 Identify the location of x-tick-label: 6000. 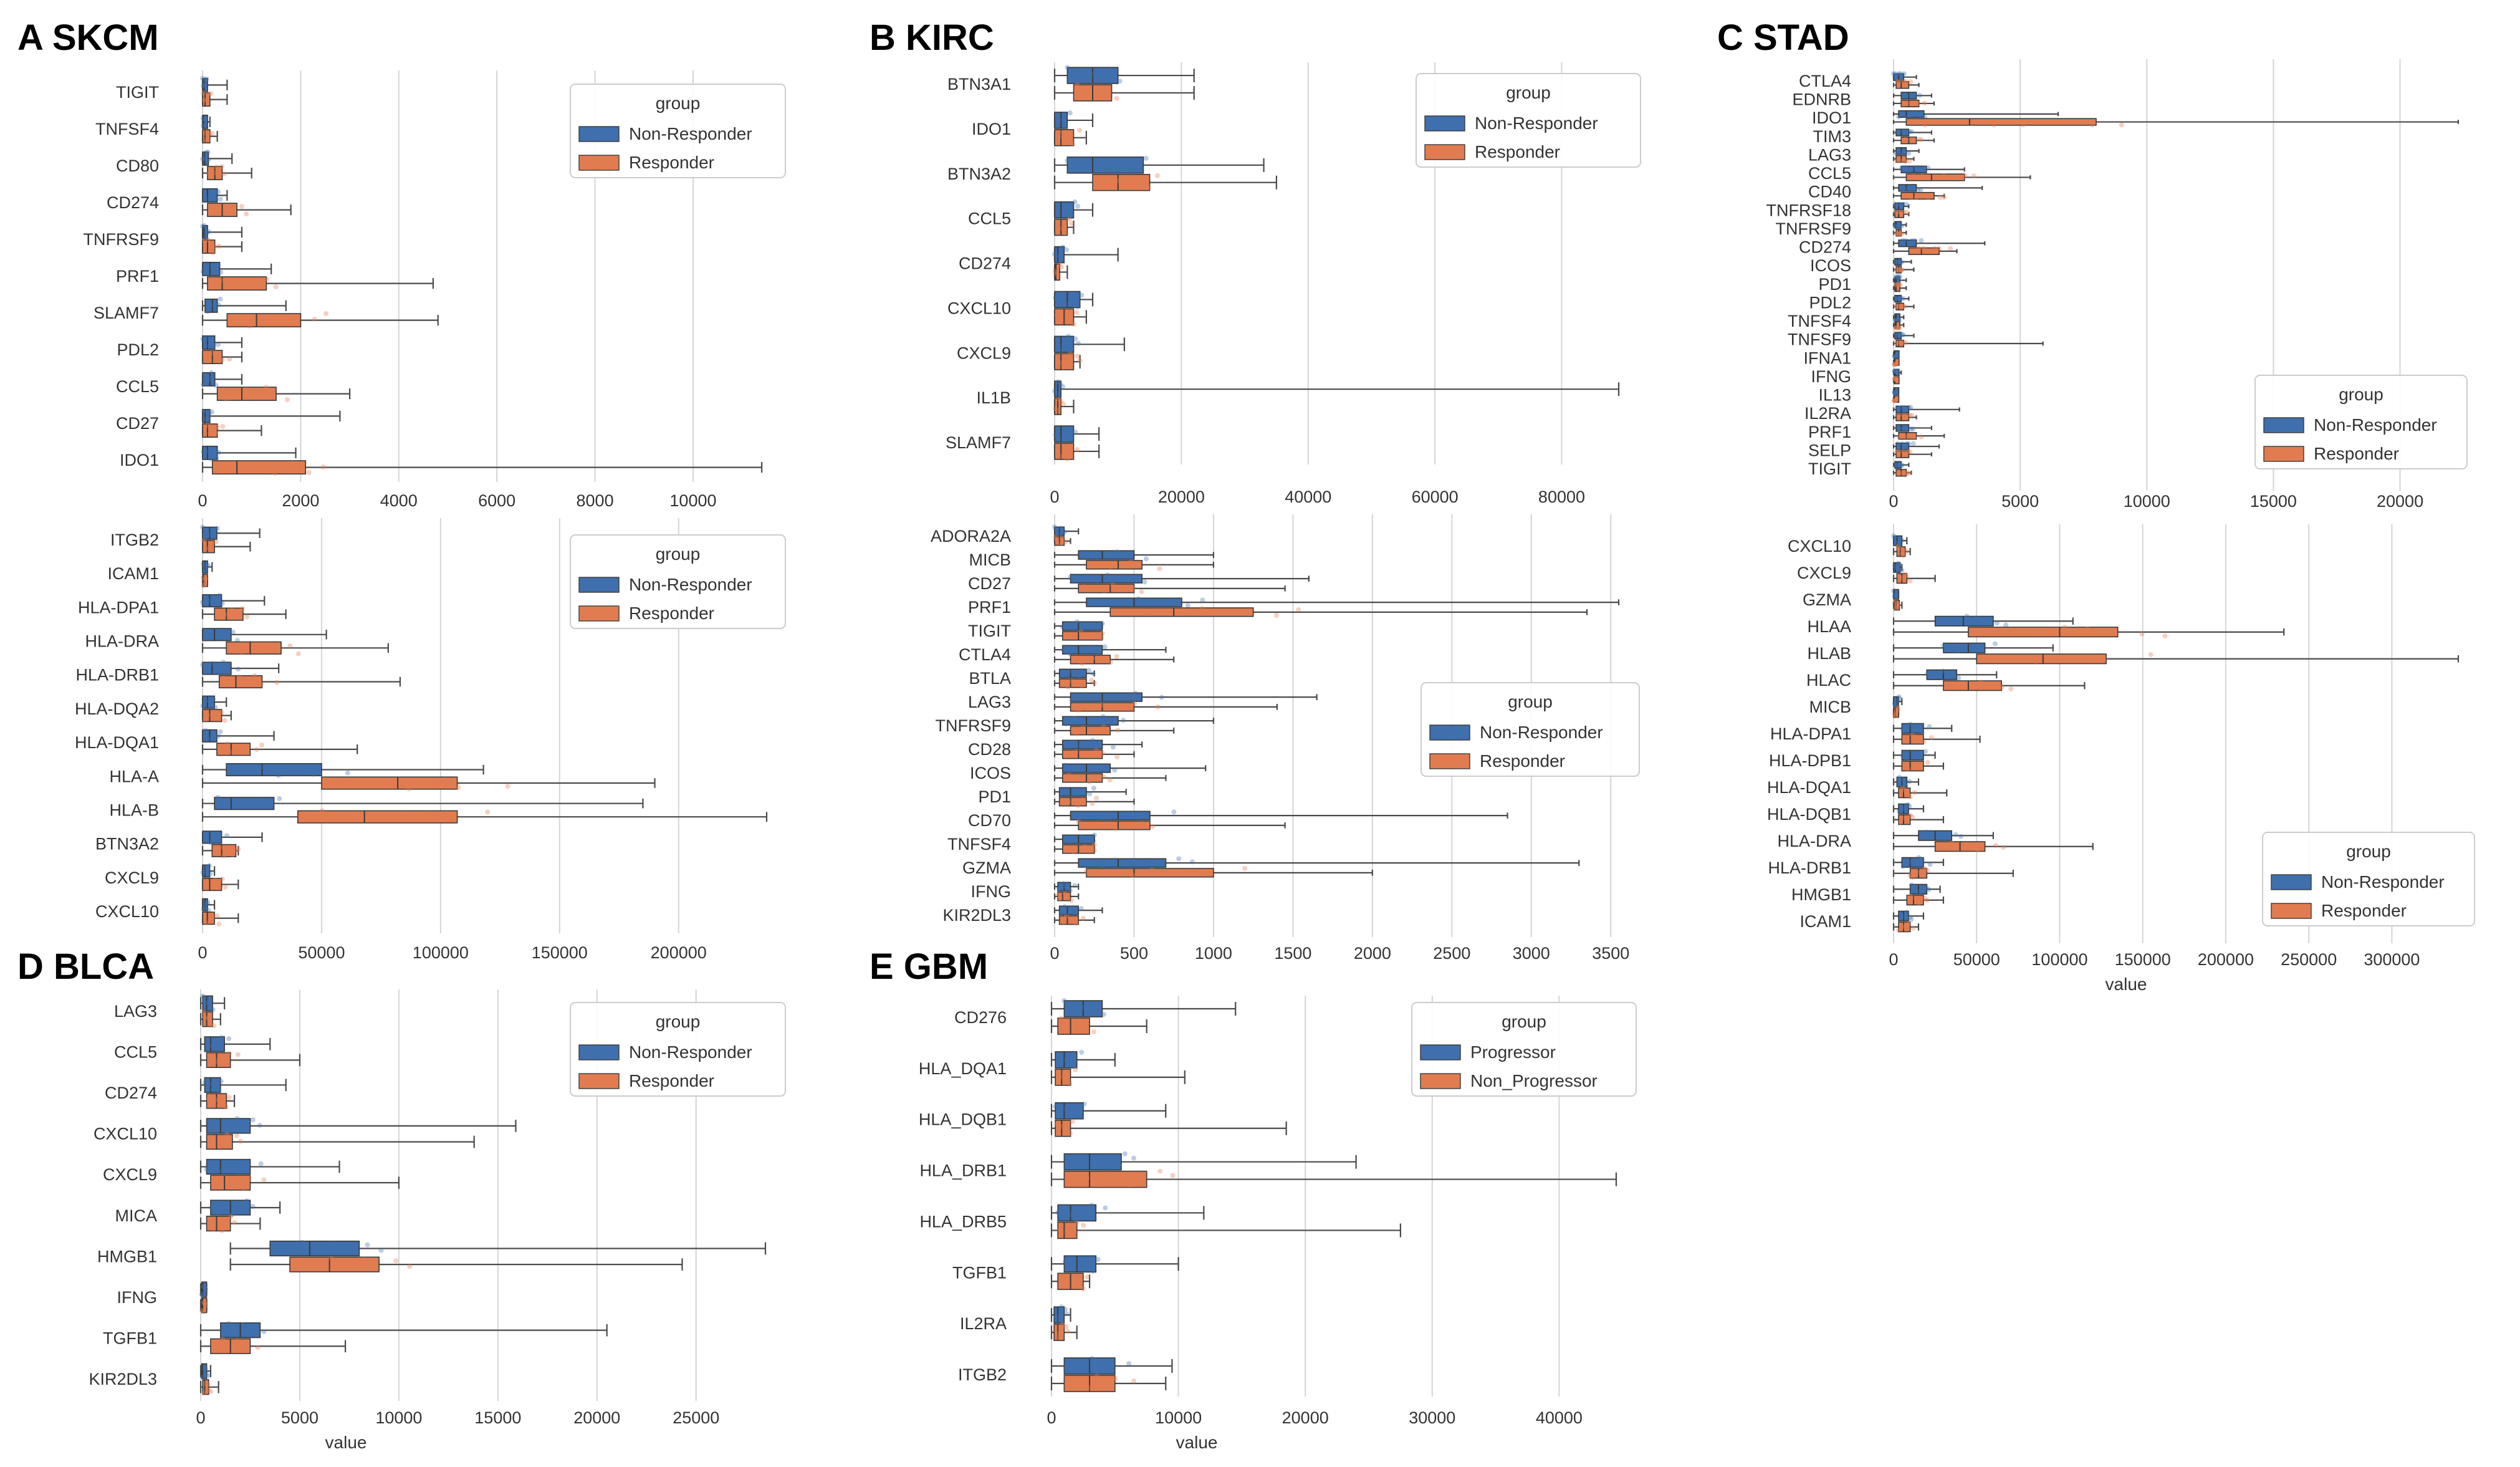
(496, 500).